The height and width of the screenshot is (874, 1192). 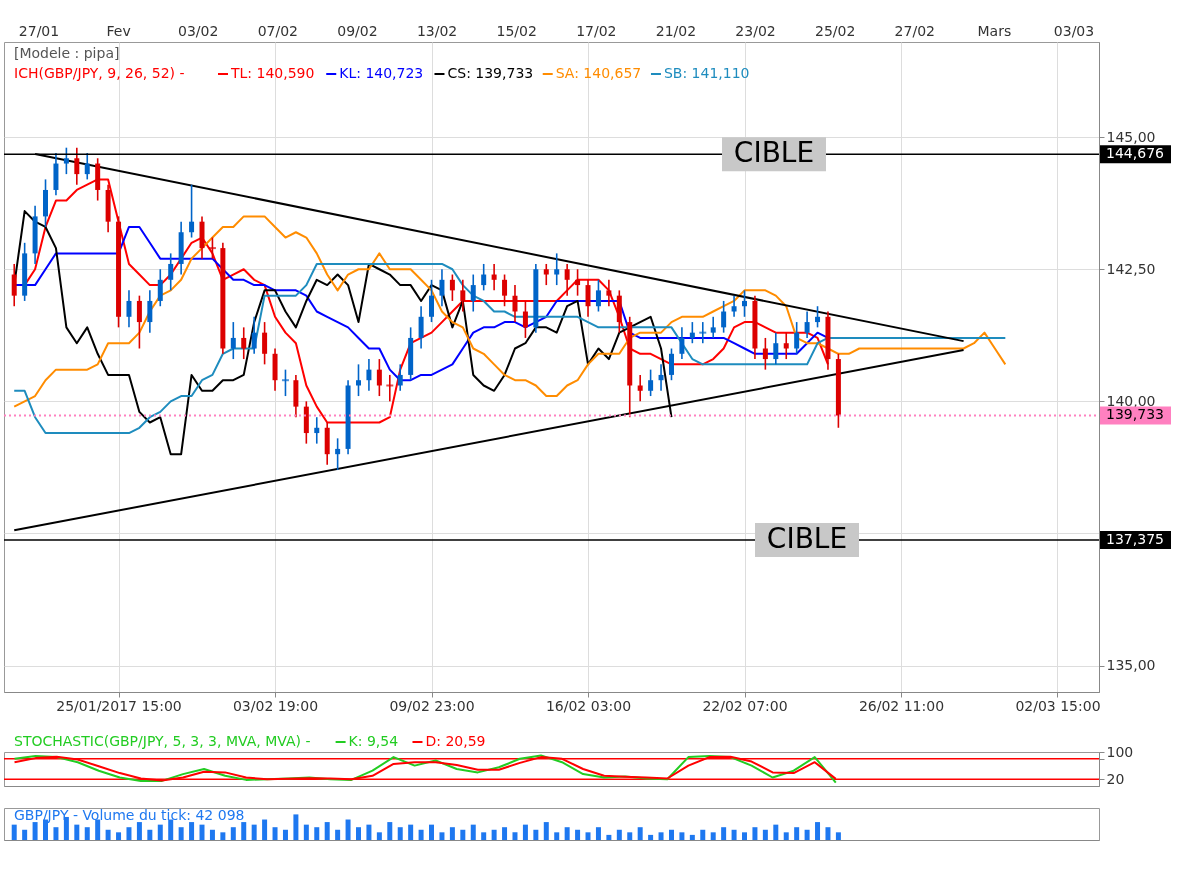 I want to click on legend-label: K: 9,54, so click(x=373, y=741).